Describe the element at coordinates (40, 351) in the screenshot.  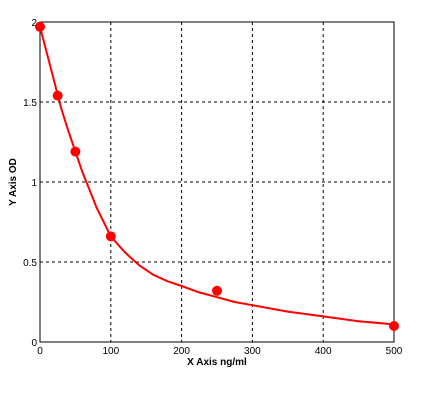
I see `x-tick-label: 0` at that location.